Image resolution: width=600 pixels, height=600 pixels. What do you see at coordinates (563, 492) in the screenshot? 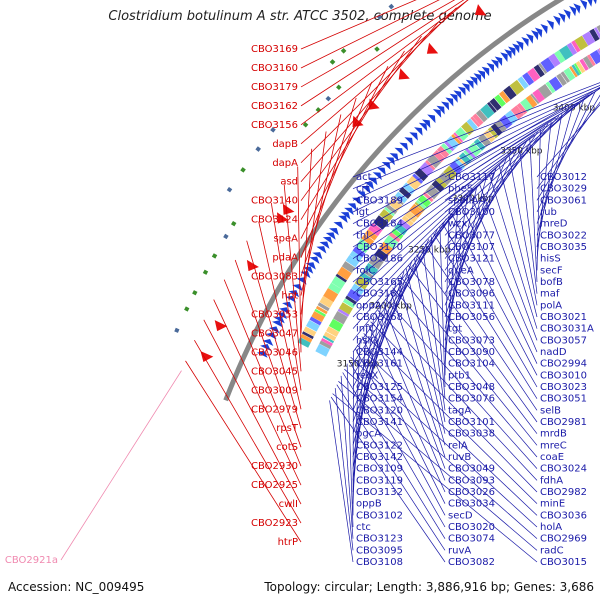
I see `gene-label: CBO2982` at bounding box center [563, 492].